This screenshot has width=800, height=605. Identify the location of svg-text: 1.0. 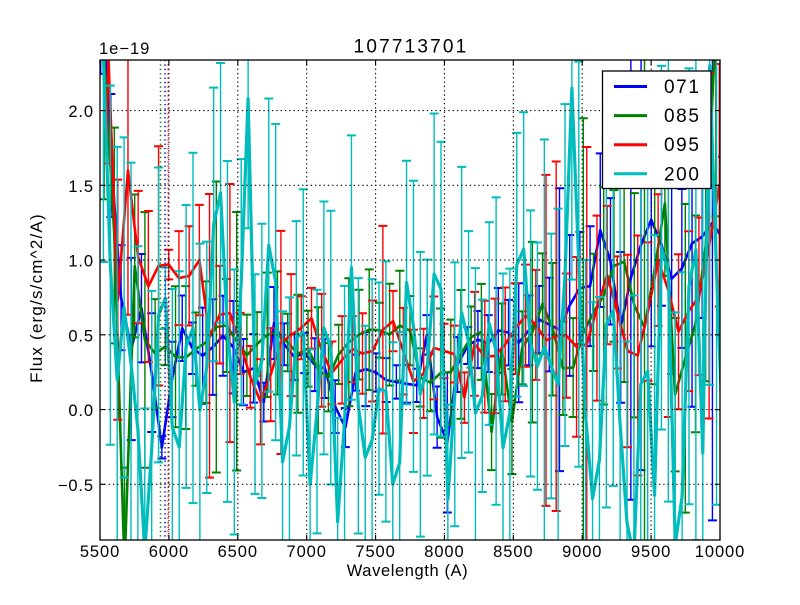
(81, 262).